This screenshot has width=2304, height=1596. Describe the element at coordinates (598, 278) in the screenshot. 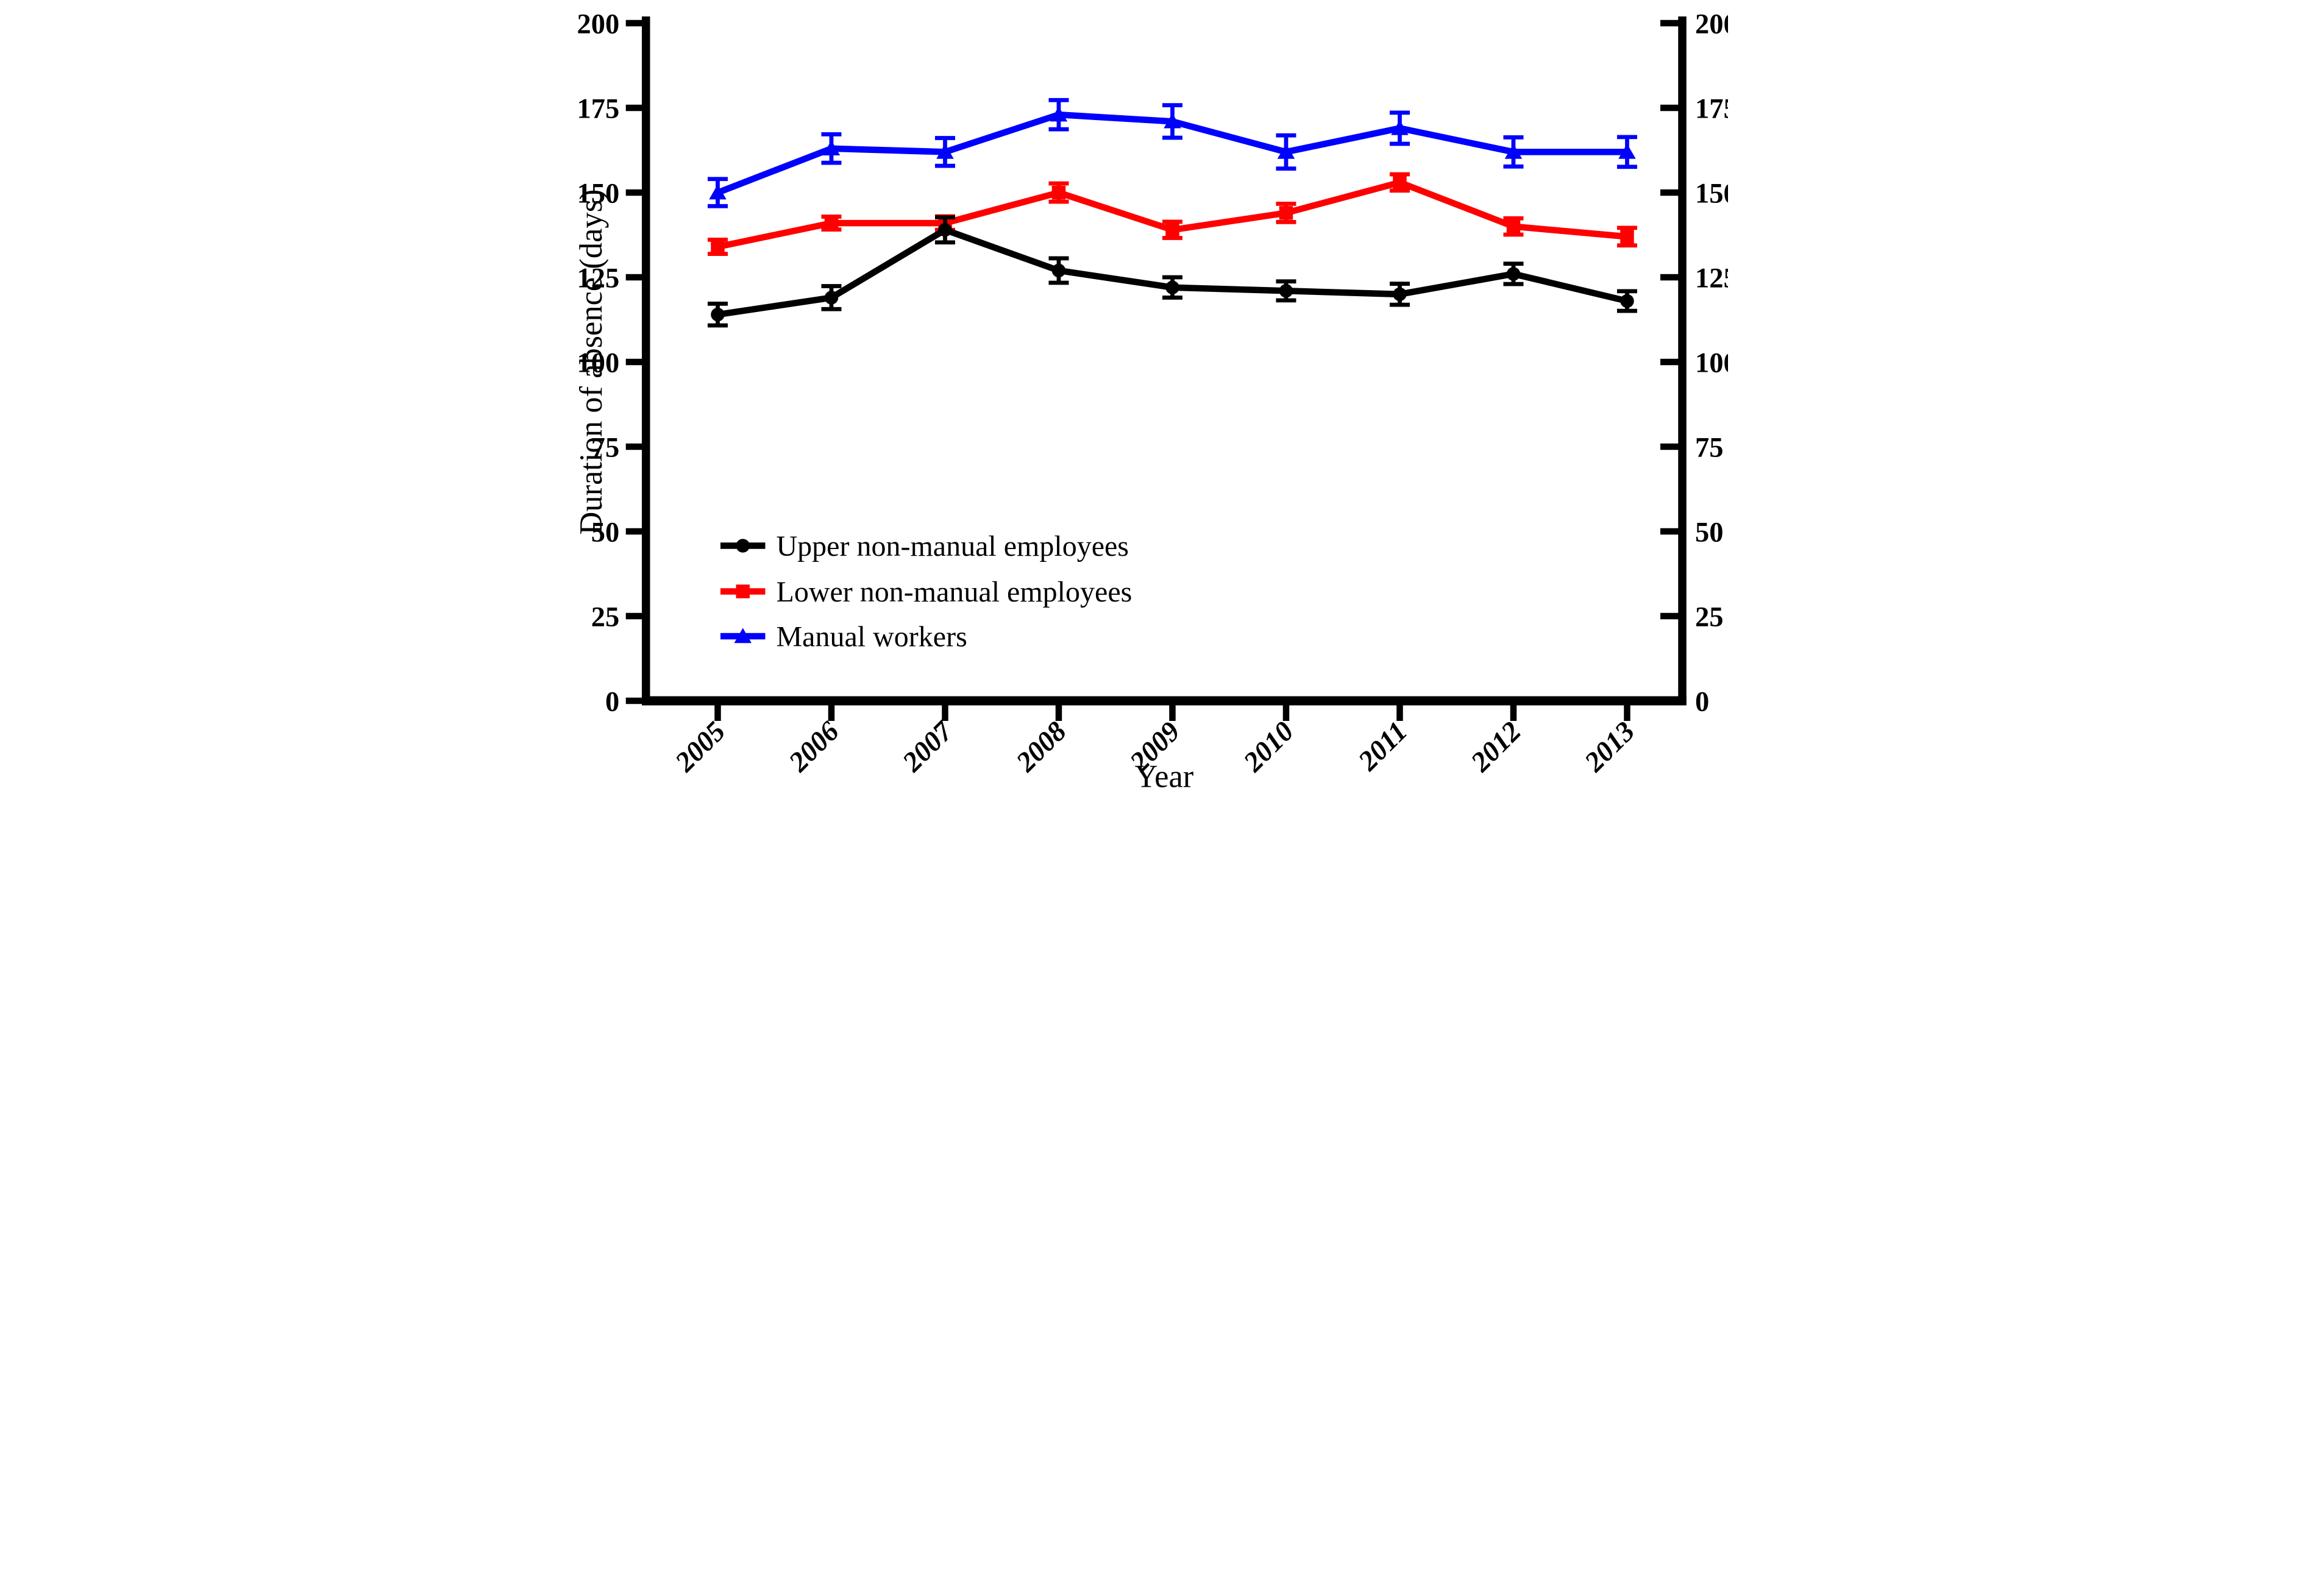

I see `y-tick-label-left: 125` at that location.